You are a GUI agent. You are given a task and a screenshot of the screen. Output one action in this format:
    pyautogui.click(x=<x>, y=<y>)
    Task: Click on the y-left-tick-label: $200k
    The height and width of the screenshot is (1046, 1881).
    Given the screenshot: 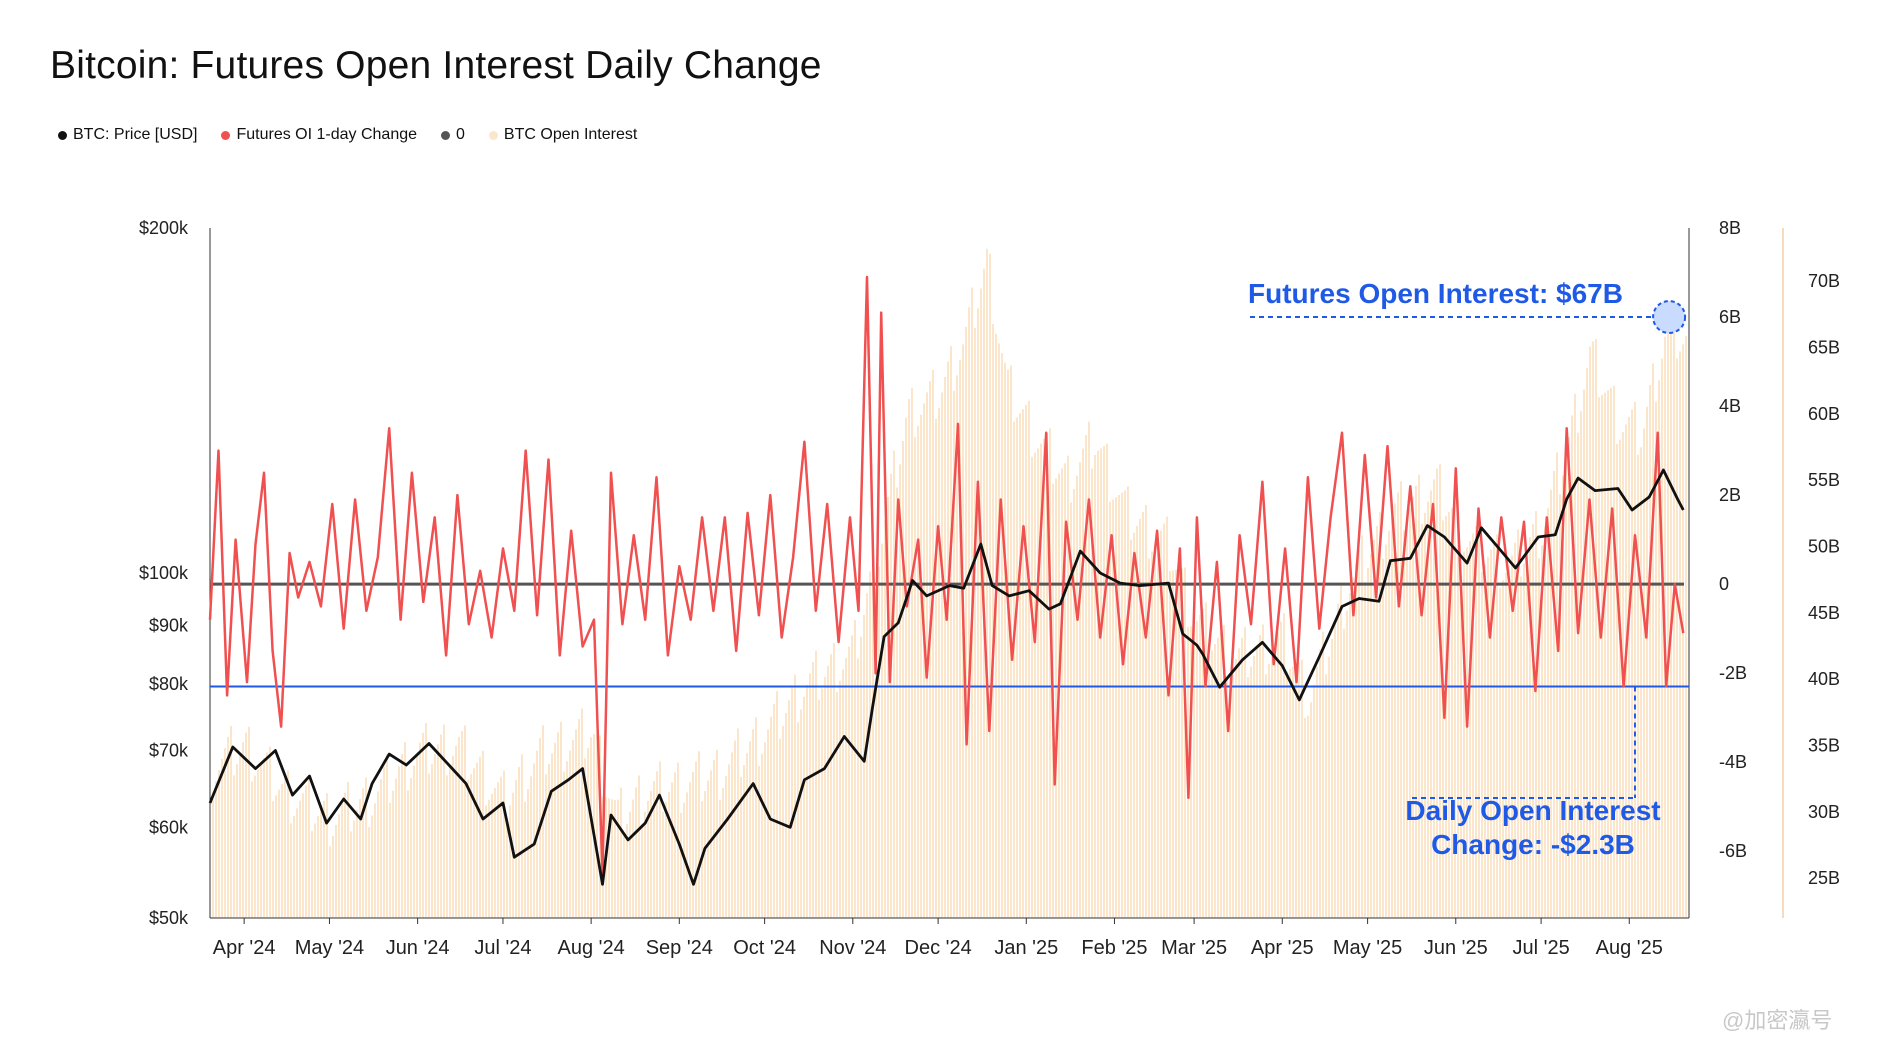 What is the action you would take?
    pyautogui.click(x=164, y=228)
    